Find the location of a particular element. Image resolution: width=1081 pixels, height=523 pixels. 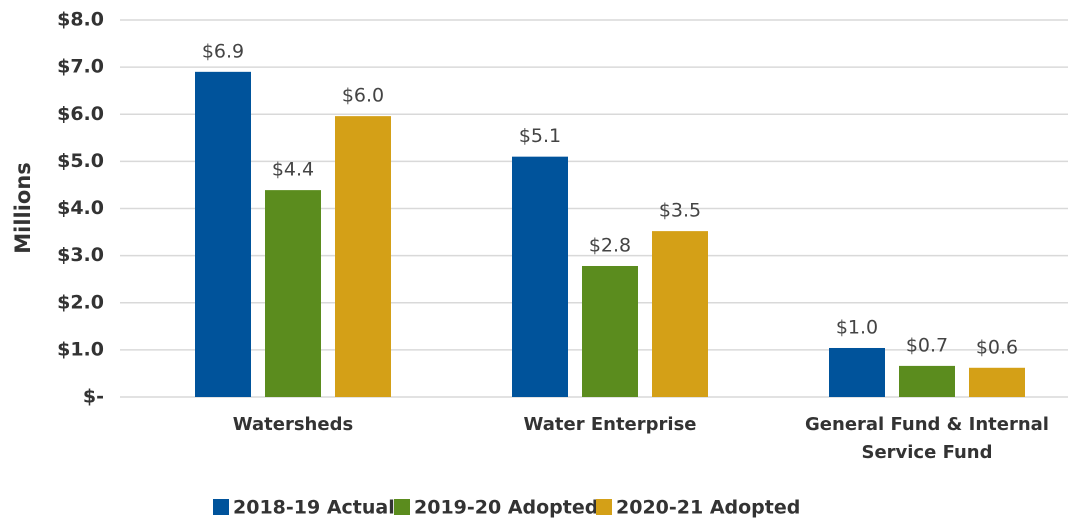

x-tick-label: Watersheds is located at coordinates (293, 424).